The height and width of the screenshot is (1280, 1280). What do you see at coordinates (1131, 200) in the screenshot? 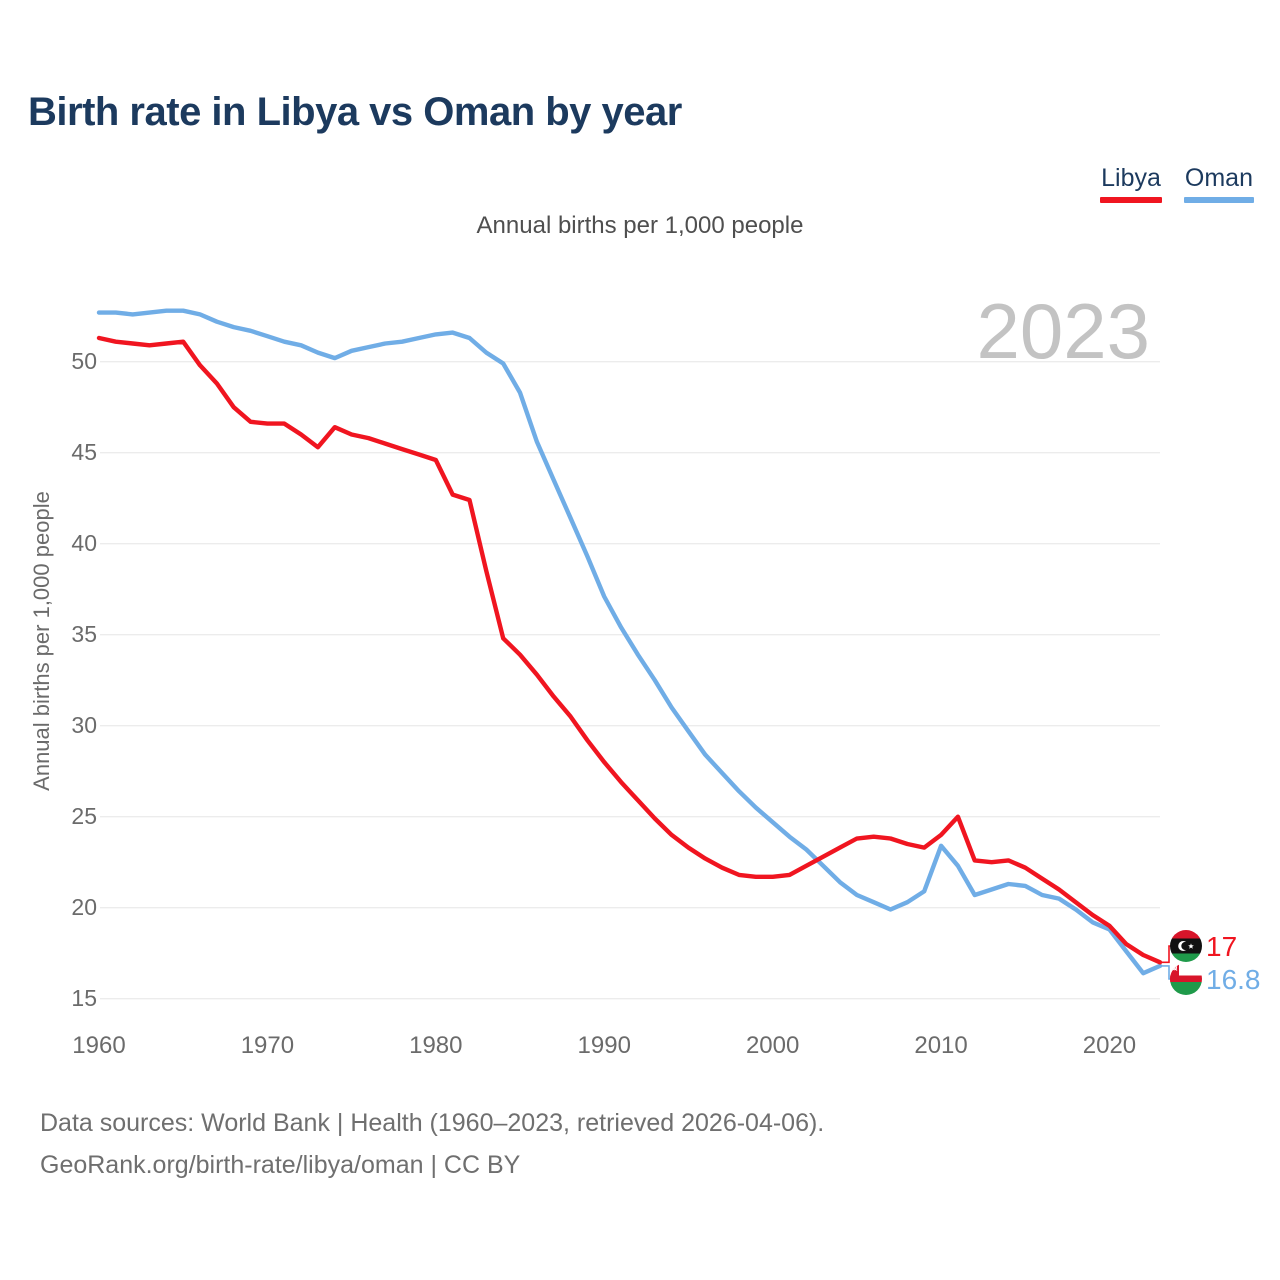
I see `legend-underline-libya` at bounding box center [1131, 200].